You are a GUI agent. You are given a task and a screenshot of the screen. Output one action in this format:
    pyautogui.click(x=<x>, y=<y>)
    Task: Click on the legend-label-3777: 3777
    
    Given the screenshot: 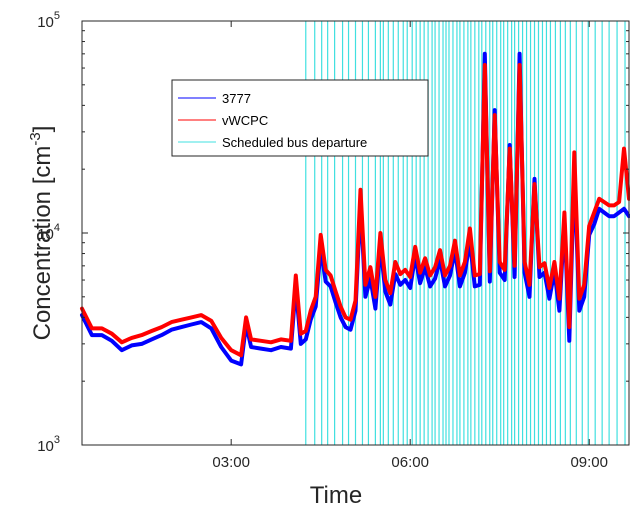 What is the action you would take?
    pyautogui.click(x=236, y=98)
    